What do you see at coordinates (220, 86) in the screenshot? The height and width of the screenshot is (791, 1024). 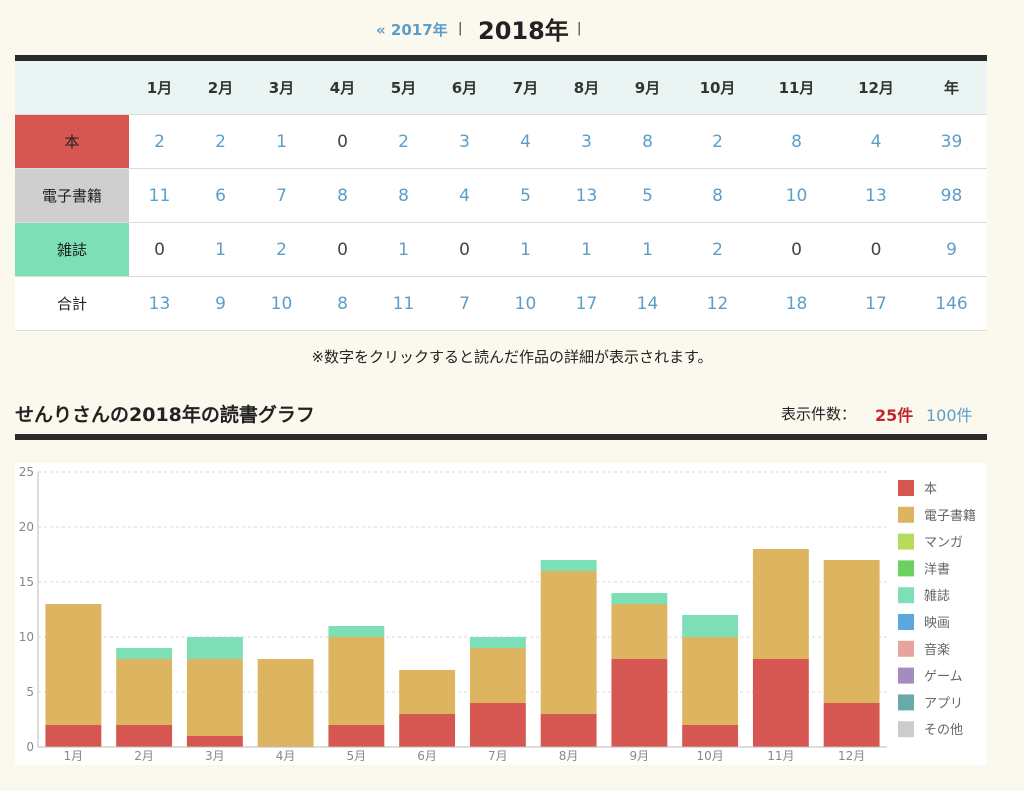 I see `column-header: 2月` at bounding box center [220, 86].